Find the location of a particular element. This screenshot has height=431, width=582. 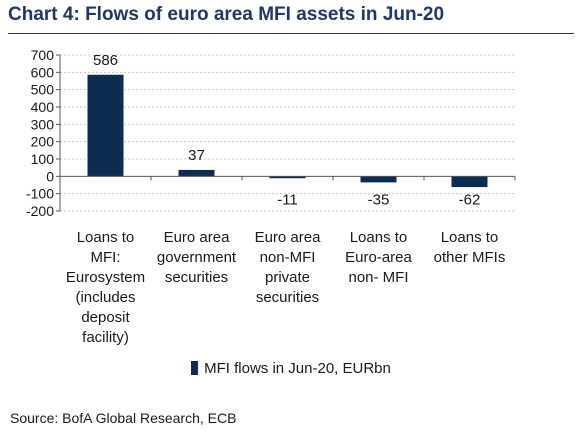

category-label: non-MFI is located at coordinates (288, 257).